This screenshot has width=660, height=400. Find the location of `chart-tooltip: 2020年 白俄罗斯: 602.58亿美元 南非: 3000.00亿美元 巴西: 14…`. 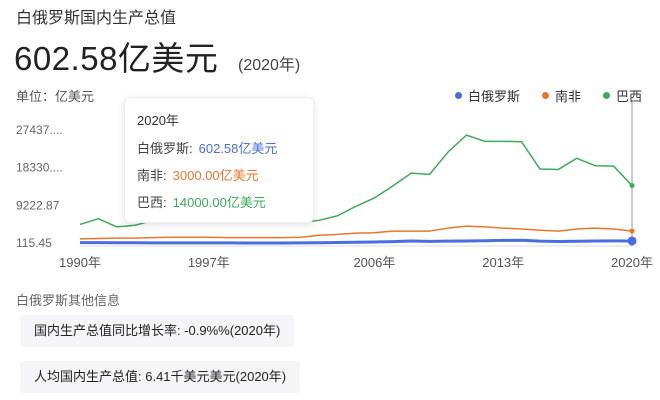

chart-tooltip: 2020年 白俄罗斯: 602.58亿美元 南非: 3000.00亿美元 巴西: 14… is located at coordinates (219, 160).